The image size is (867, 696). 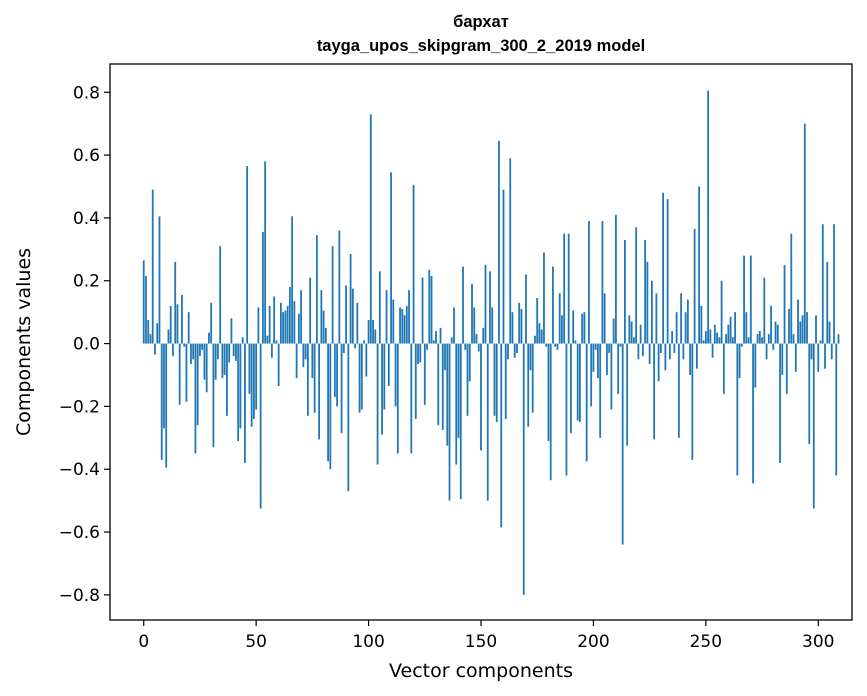 What do you see at coordinates (84, 344) in the screenshot?
I see `y-axis-ticks: 0.8 0.6 0.4 0.2 0.0 −0.2 −0.4 −0.6 −0.8` at bounding box center [84, 344].